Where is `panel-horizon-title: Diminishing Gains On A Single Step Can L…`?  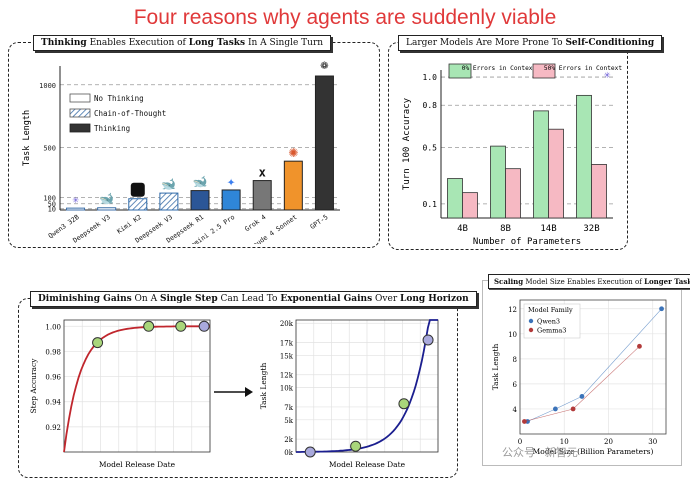
panel-horizon-title: Diminishing Gains On A Single Step Can L… is located at coordinates (253, 299).